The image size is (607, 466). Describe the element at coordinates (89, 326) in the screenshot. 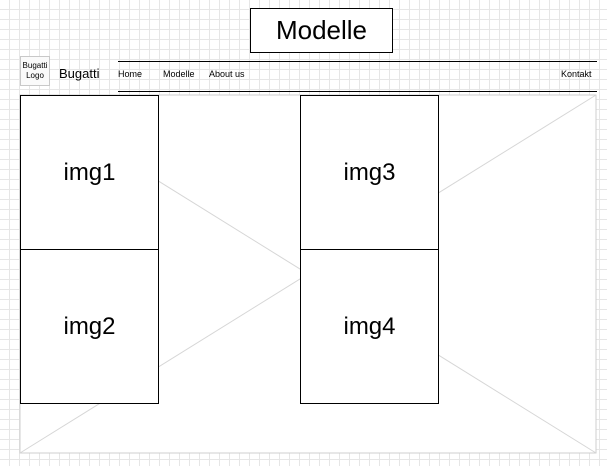

I see `image-placeholder-2: img2` at that location.